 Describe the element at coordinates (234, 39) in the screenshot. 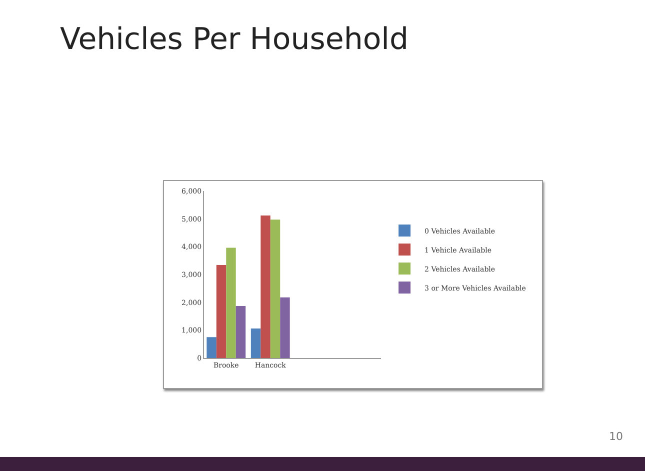

I see `chart-title: Vehicles Per Household` at that location.